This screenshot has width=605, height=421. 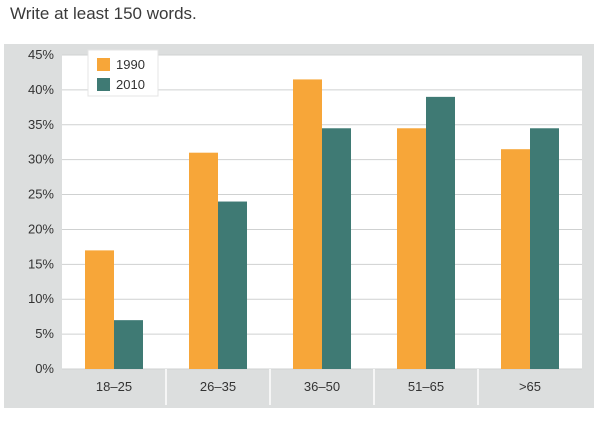 I want to click on y-axis-ticks: 0% 5% 10% 15% 20% 25% 30% 35% 40% 45%, so click(x=41, y=211).